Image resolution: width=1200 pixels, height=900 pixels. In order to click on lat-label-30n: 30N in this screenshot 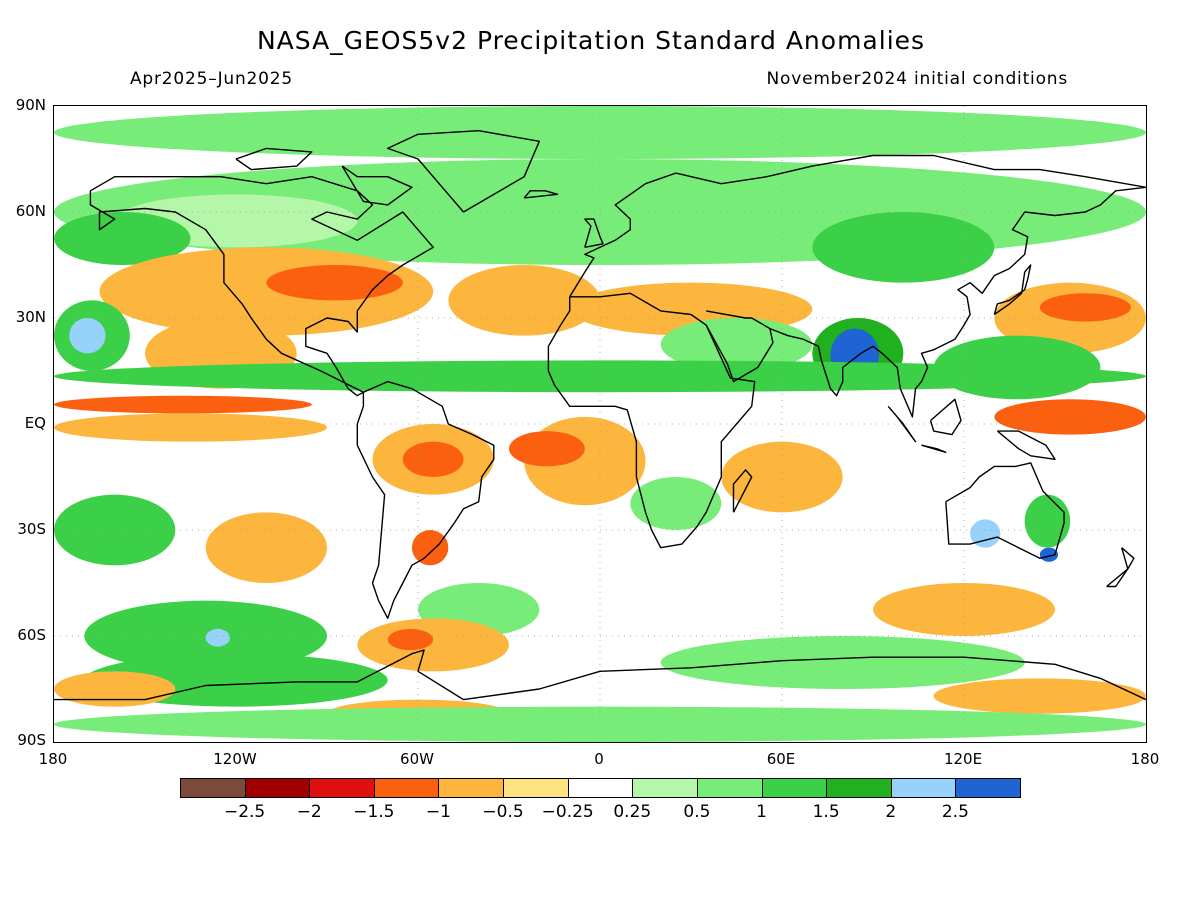, I will do `click(30, 317)`.